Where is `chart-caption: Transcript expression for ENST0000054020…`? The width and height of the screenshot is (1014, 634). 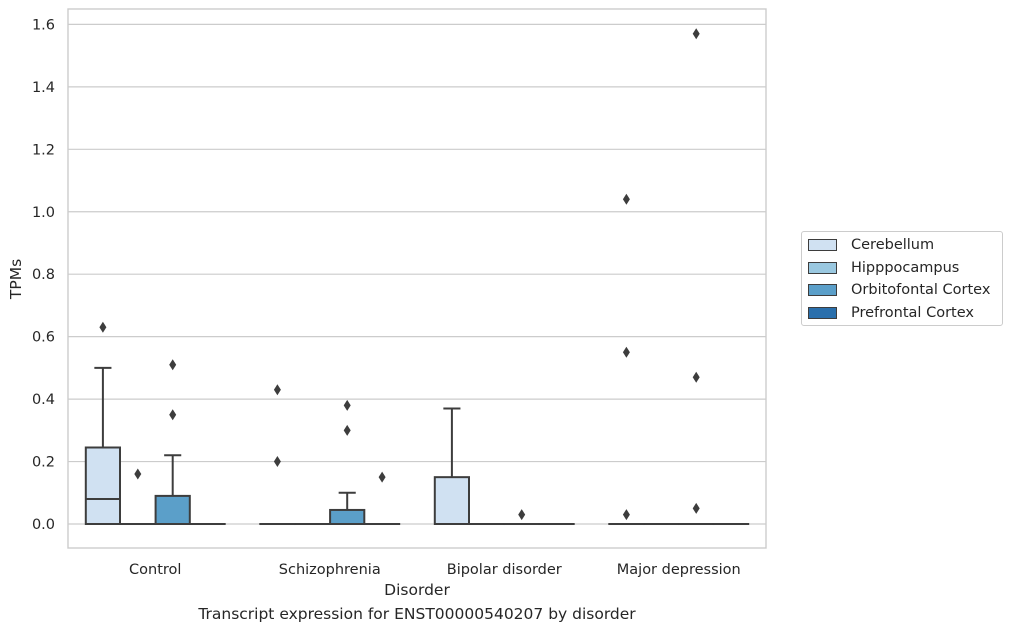 chart-caption: Transcript expression for ENST0000054020… is located at coordinates (417, 614).